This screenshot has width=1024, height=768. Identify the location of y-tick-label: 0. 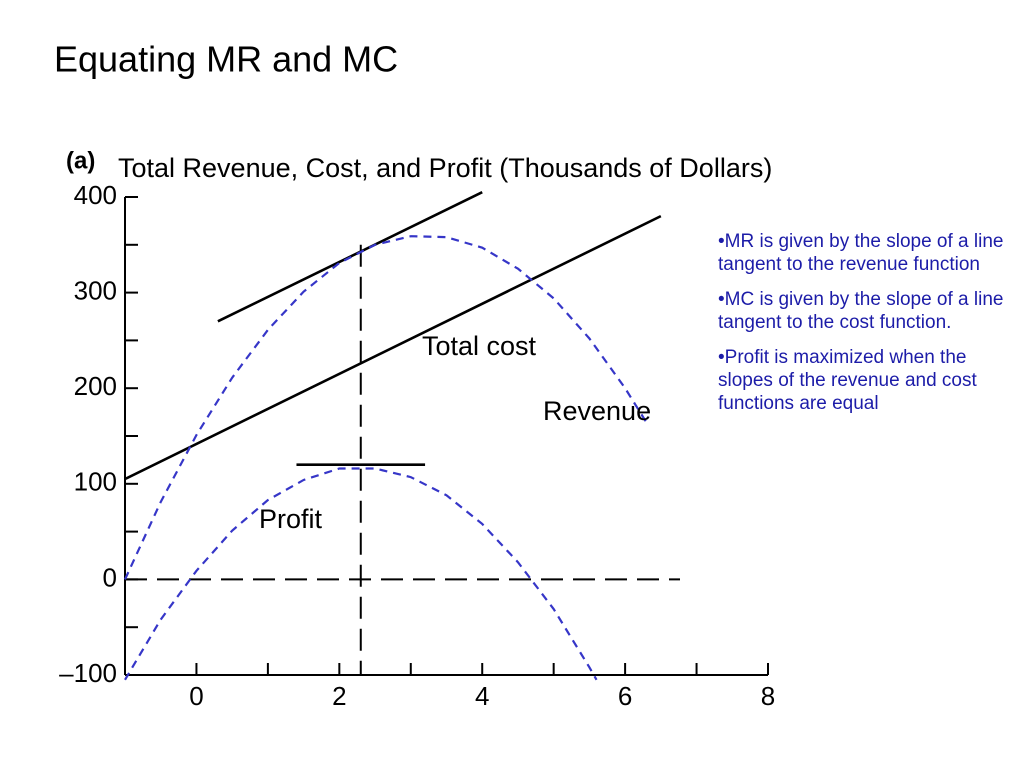
(110, 577).